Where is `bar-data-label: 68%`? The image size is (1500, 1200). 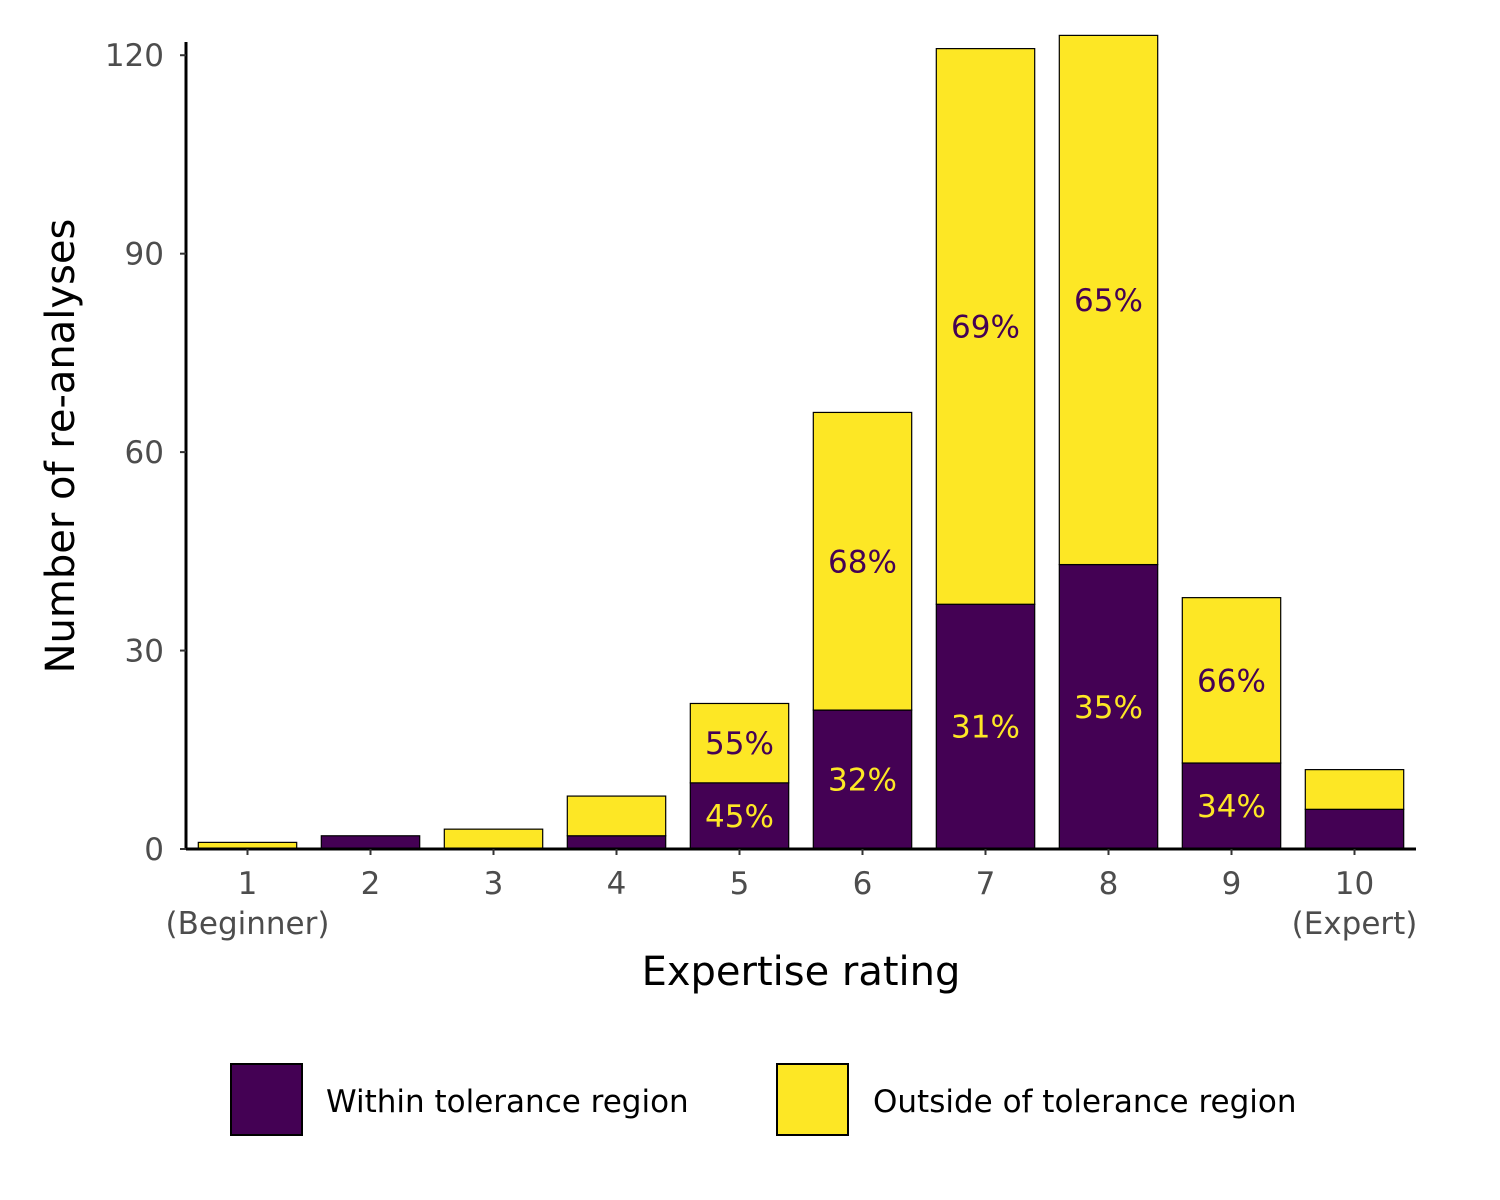 bar-data-label: 68% is located at coordinates (862, 562).